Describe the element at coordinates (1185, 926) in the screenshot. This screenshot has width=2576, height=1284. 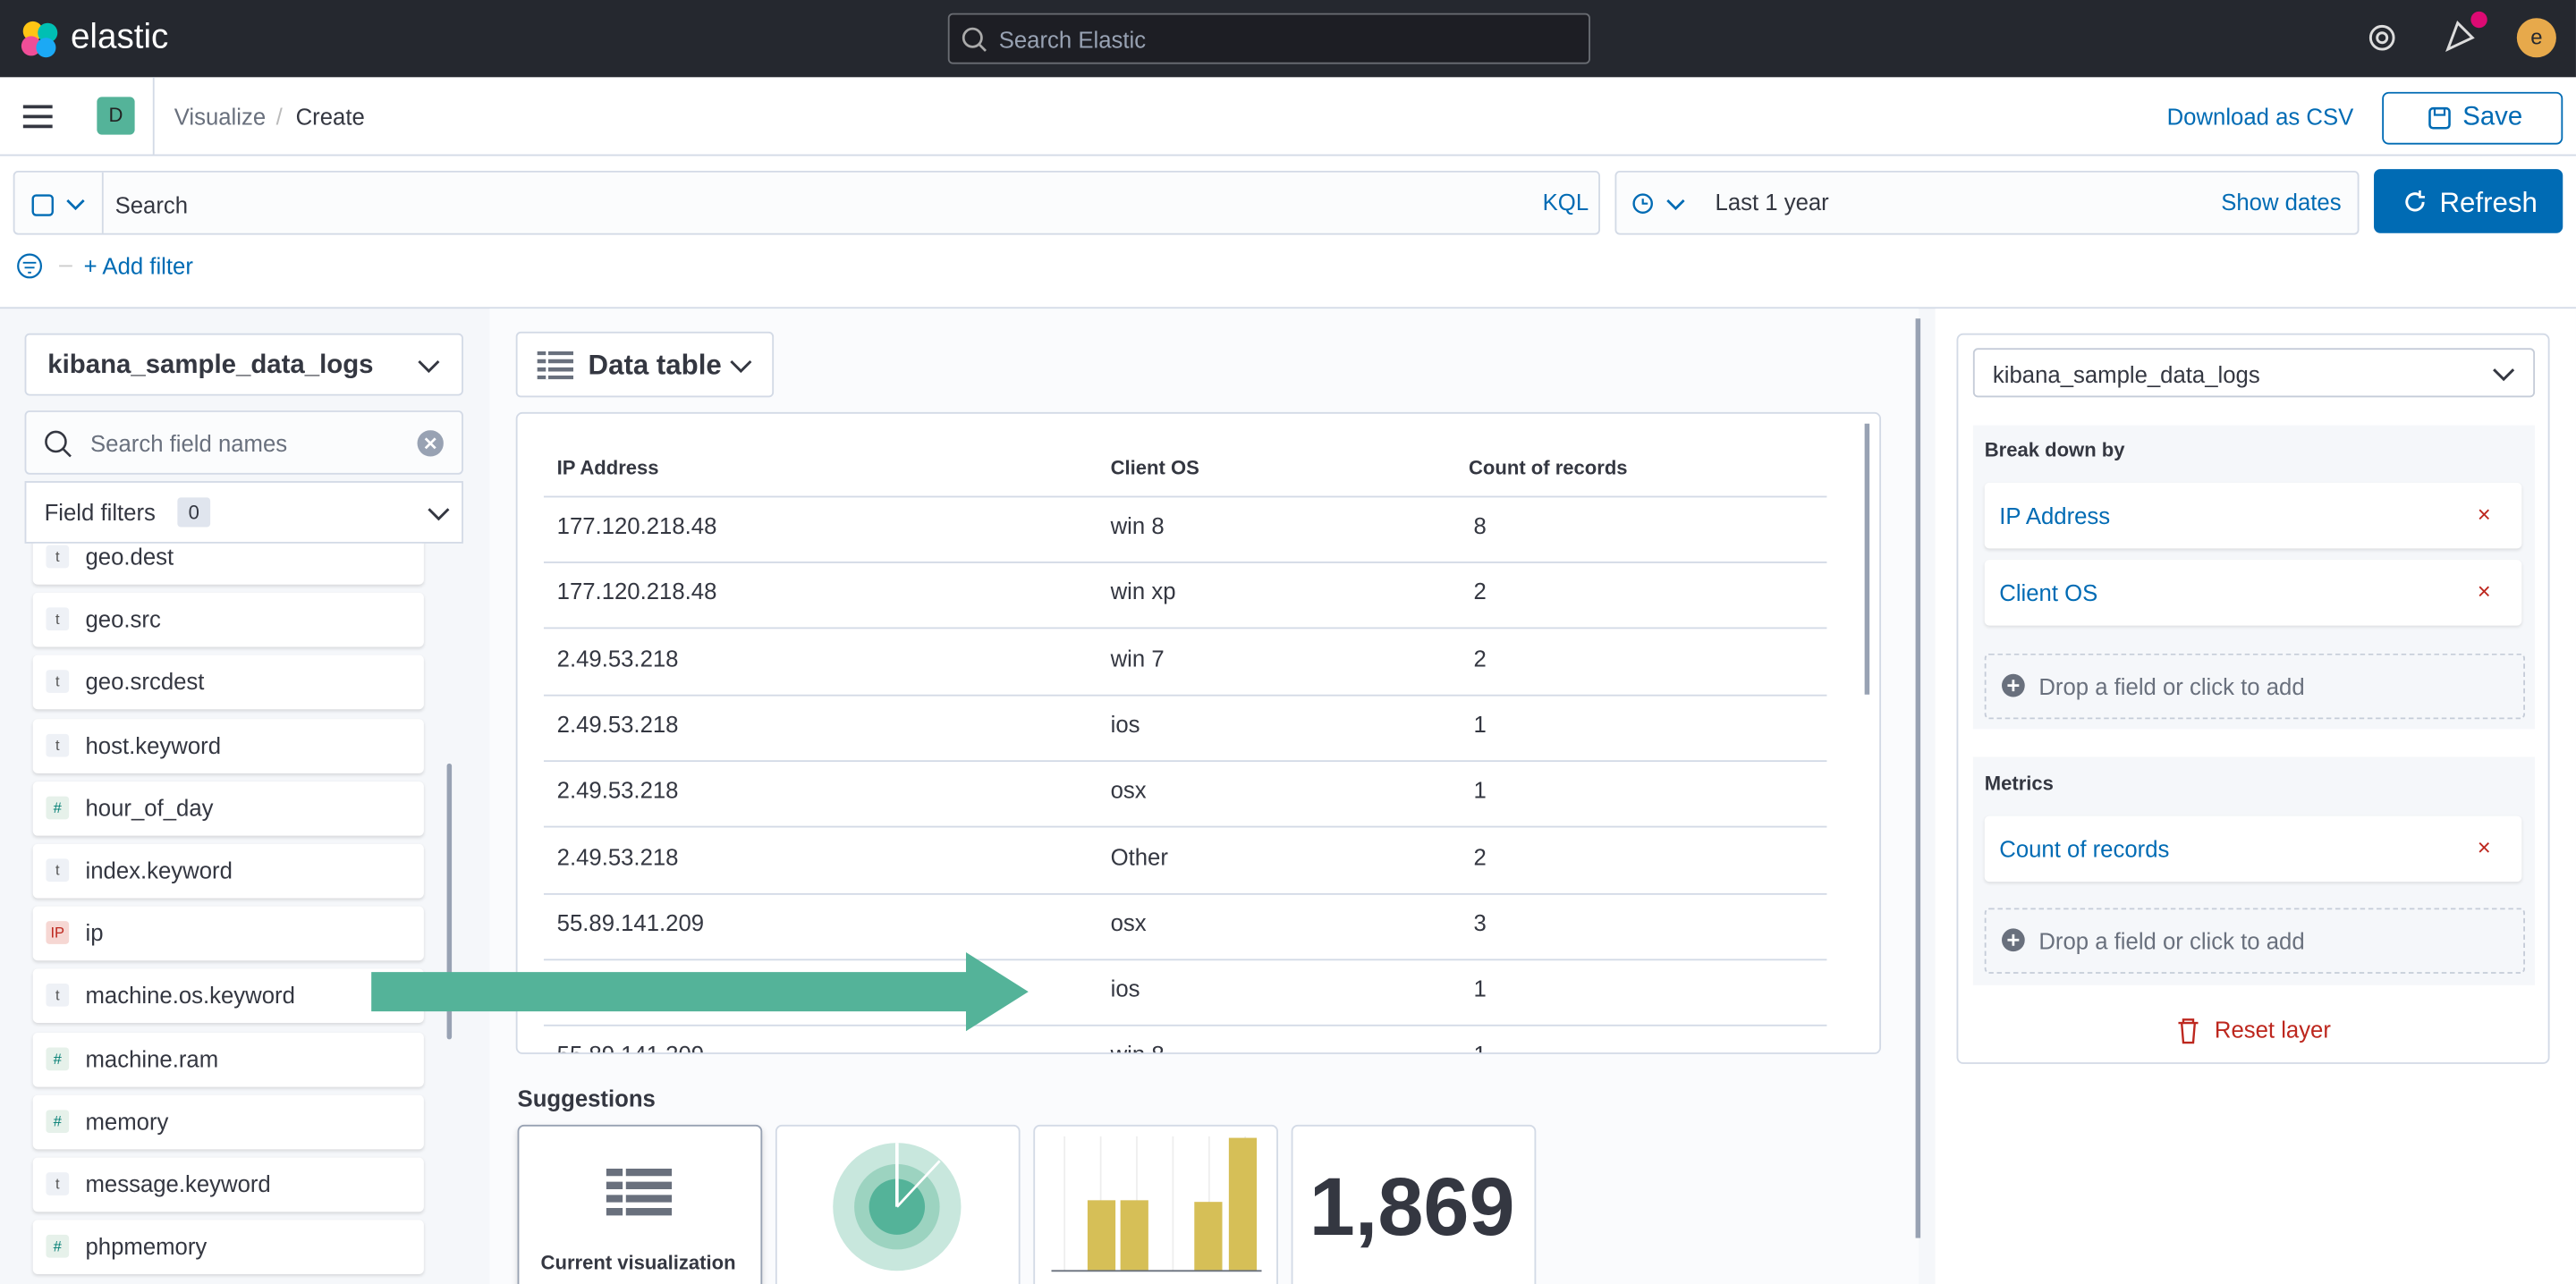
I see `table-row: 55.89.141.209 osx 3` at that location.